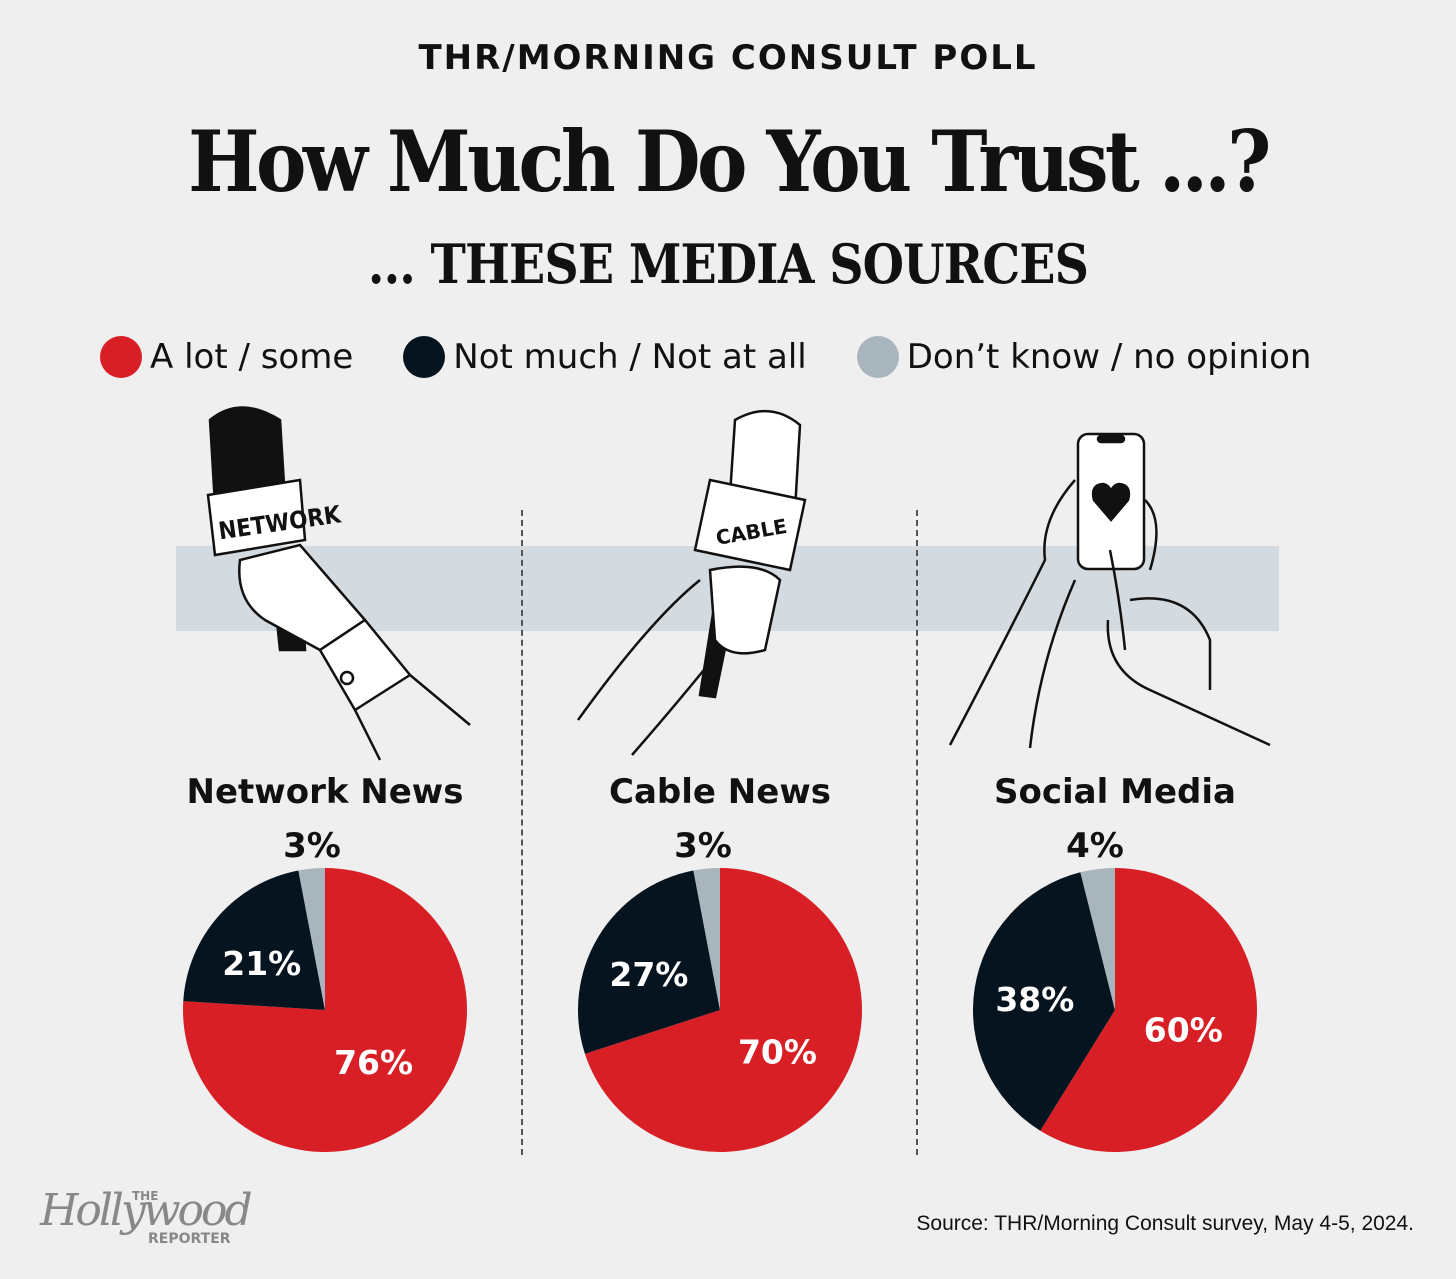  I want to click on network-microphone-icon: NETWORK, so click(338, 583).